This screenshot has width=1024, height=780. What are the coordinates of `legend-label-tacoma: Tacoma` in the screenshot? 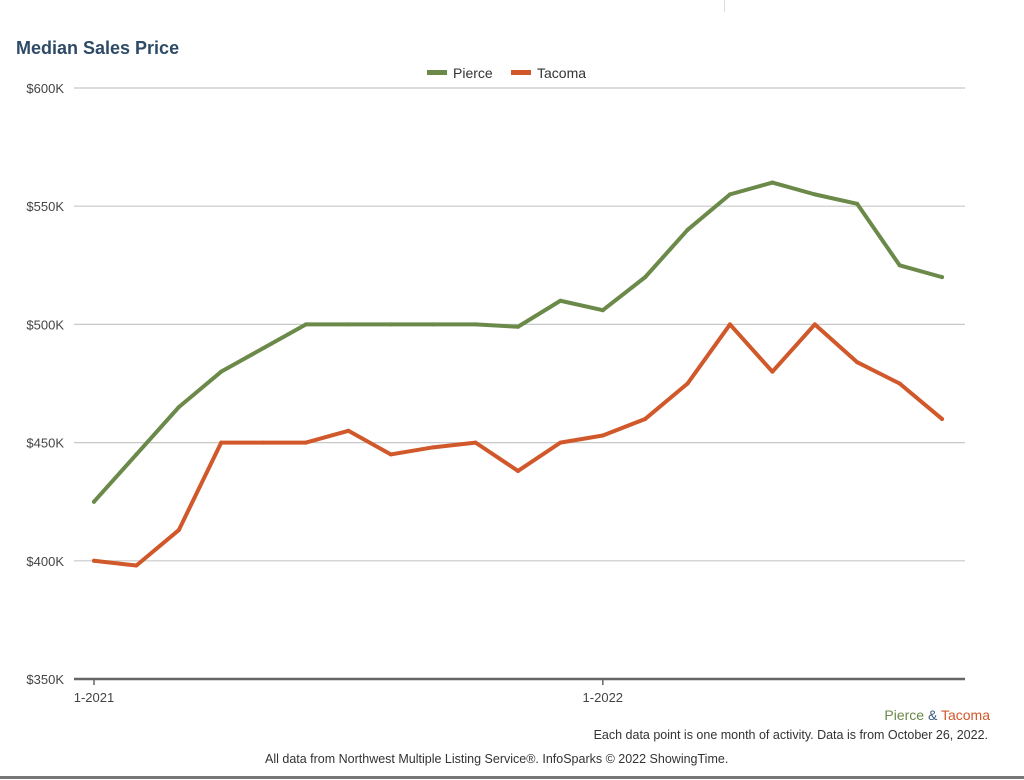 It's located at (561, 73).